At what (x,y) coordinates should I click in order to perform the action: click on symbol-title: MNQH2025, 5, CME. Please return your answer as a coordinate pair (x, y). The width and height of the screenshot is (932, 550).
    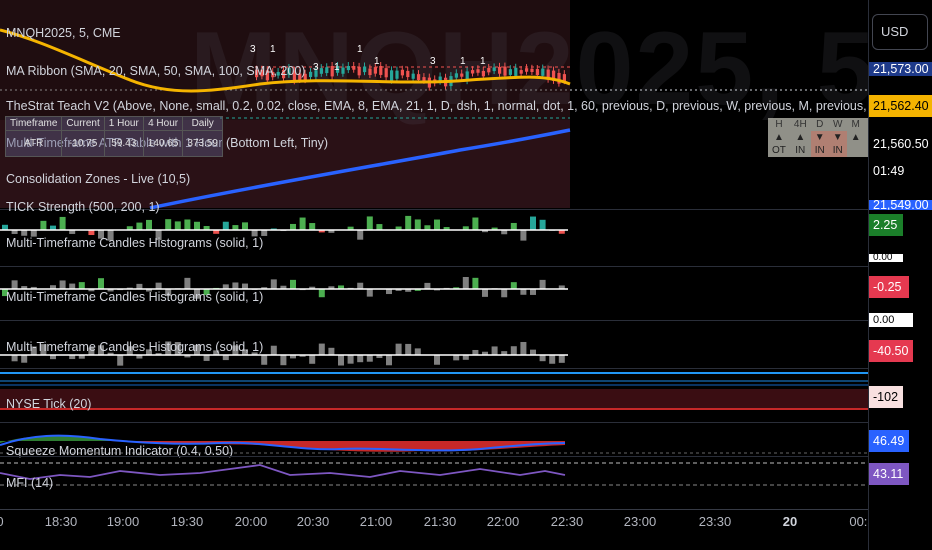
    Looking at the image, I should click on (63, 33).